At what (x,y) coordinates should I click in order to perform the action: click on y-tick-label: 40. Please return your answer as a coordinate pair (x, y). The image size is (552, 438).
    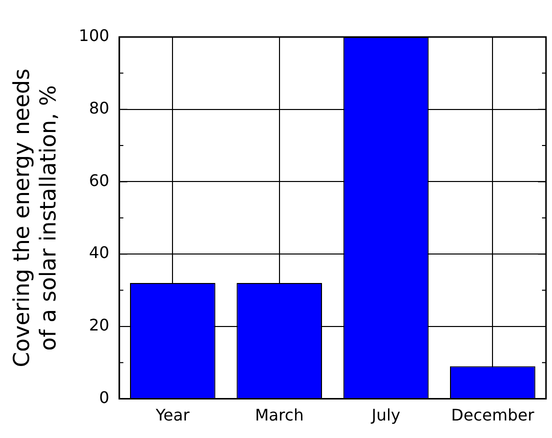
    Looking at the image, I should click on (99, 252).